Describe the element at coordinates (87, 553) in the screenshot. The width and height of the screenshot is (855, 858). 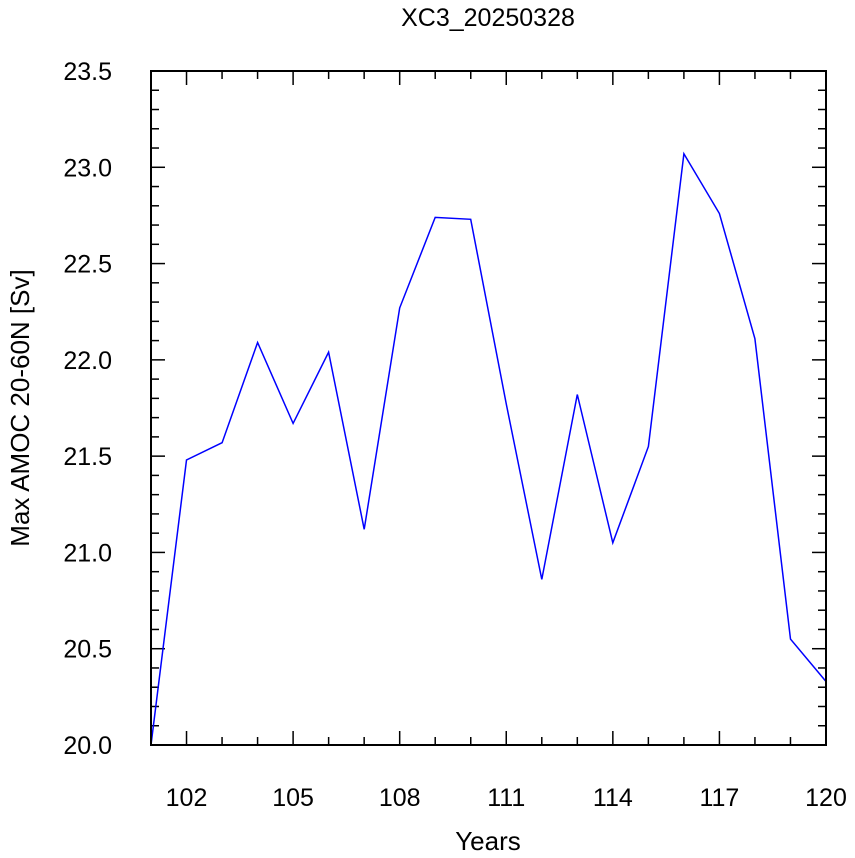
I see `y-tick-label: 21.0` at that location.